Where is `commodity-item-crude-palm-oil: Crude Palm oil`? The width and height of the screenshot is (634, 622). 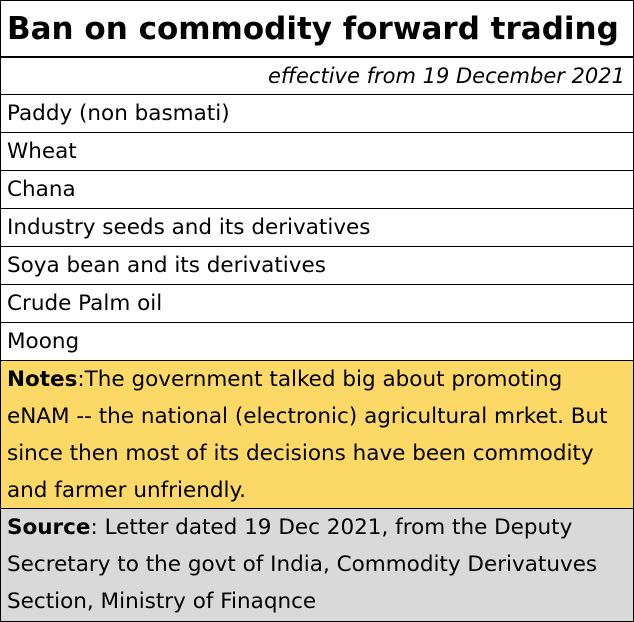
commodity-item-crude-palm-oil: Crude Palm oil is located at coordinates (317, 304).